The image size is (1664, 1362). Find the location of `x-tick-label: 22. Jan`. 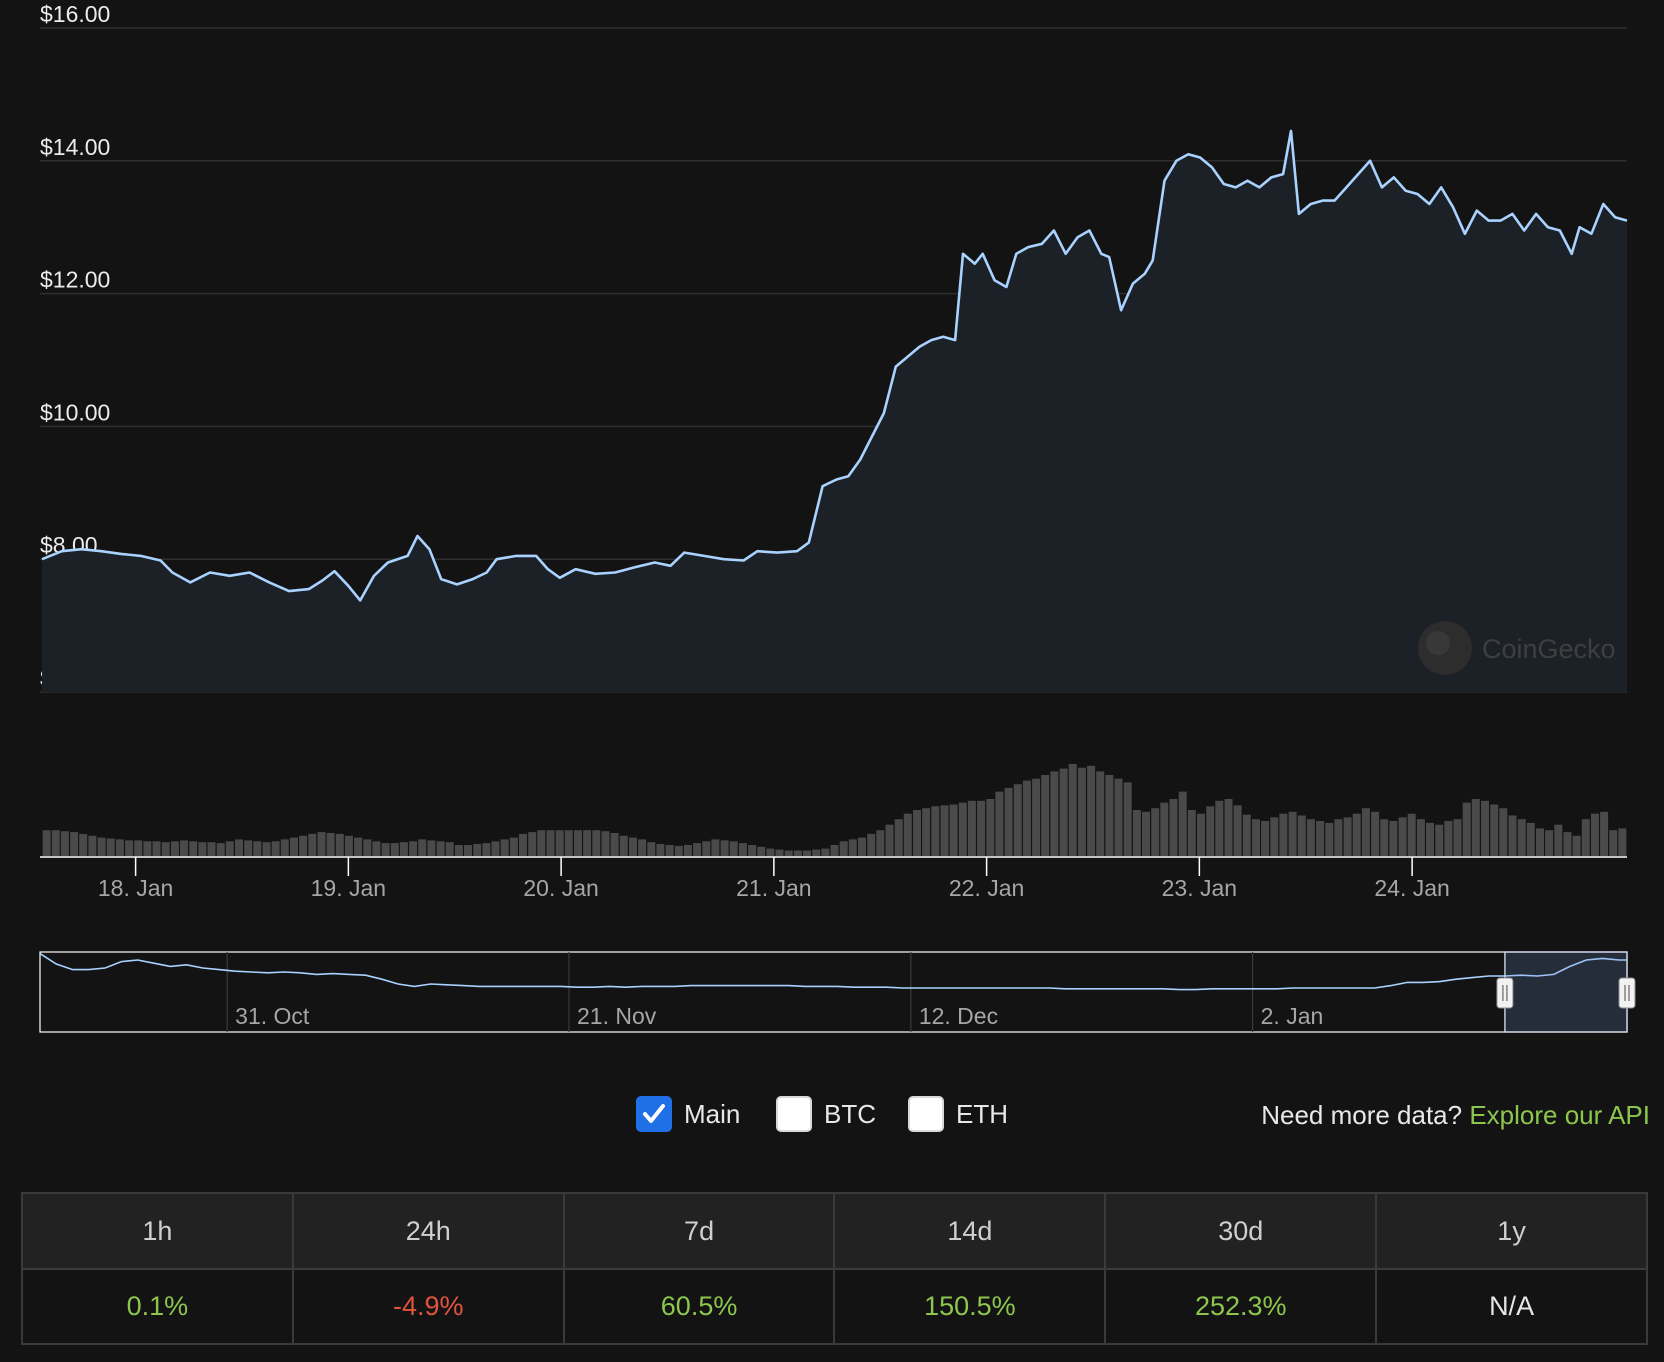

x-tick-label: 22. Jan is located at coordinates (986, 888).